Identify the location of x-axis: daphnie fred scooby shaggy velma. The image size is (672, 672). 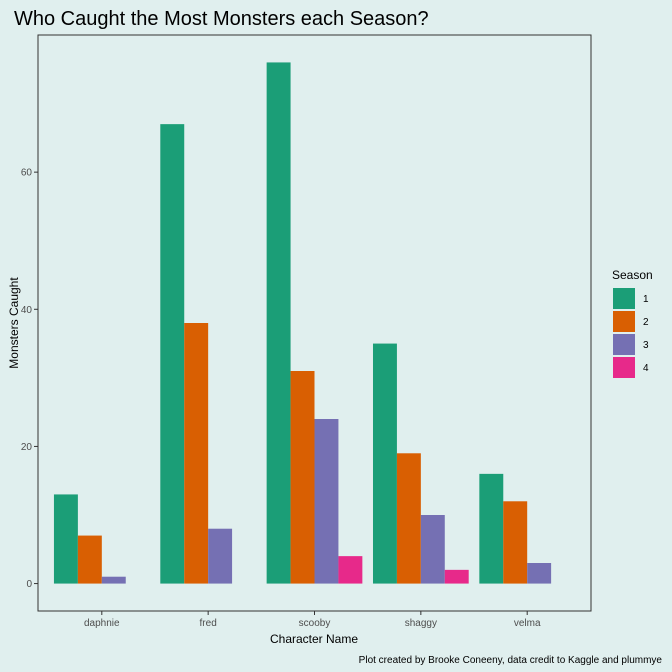
(312, 620).